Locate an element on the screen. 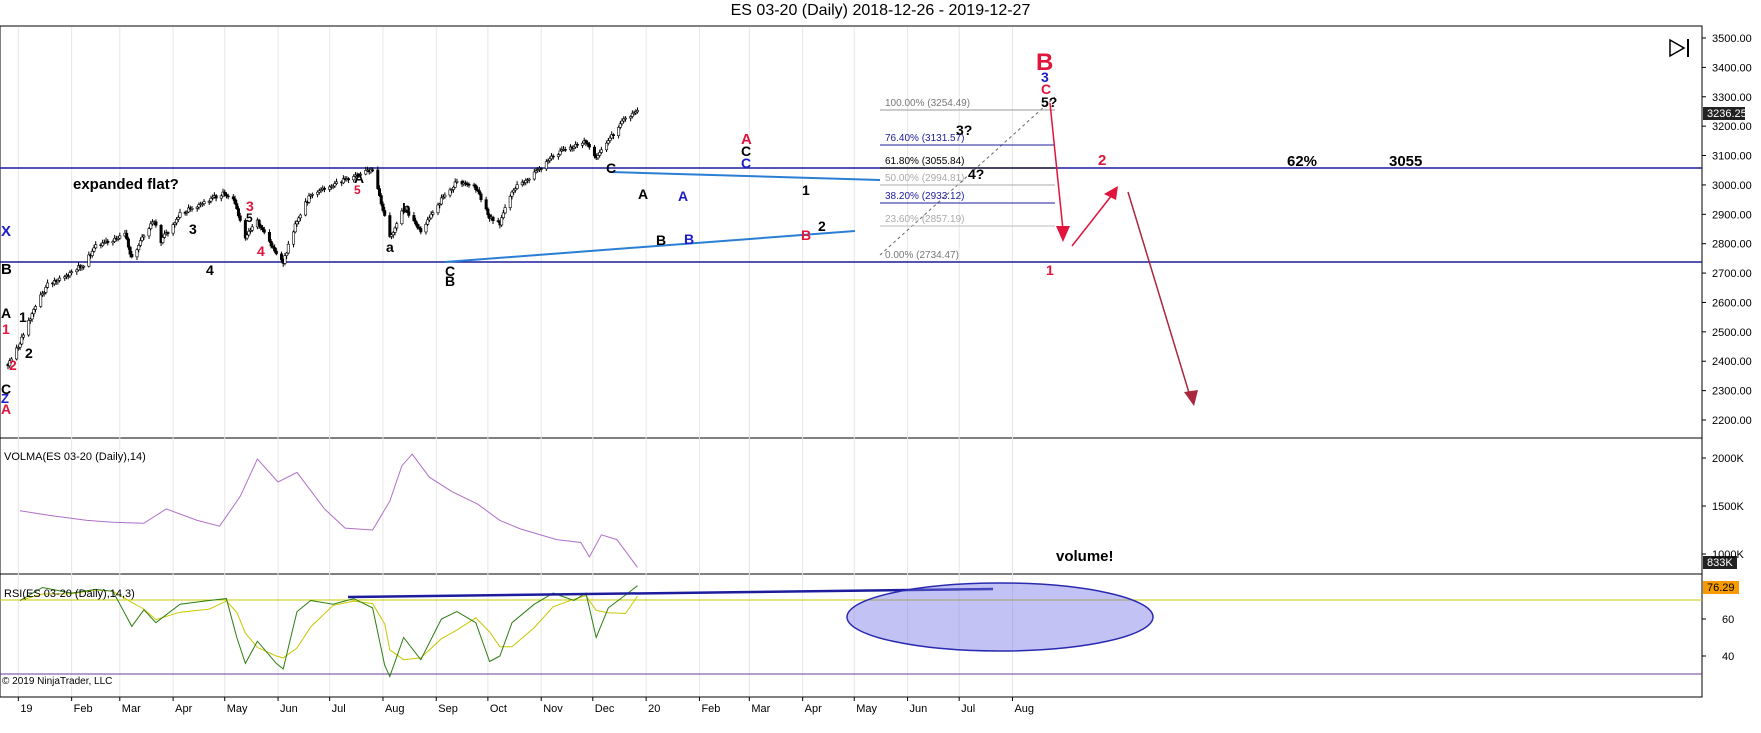 The image size is (1761, 733). rsi-tick-label: 40 is located at coordinates (1728, 657).